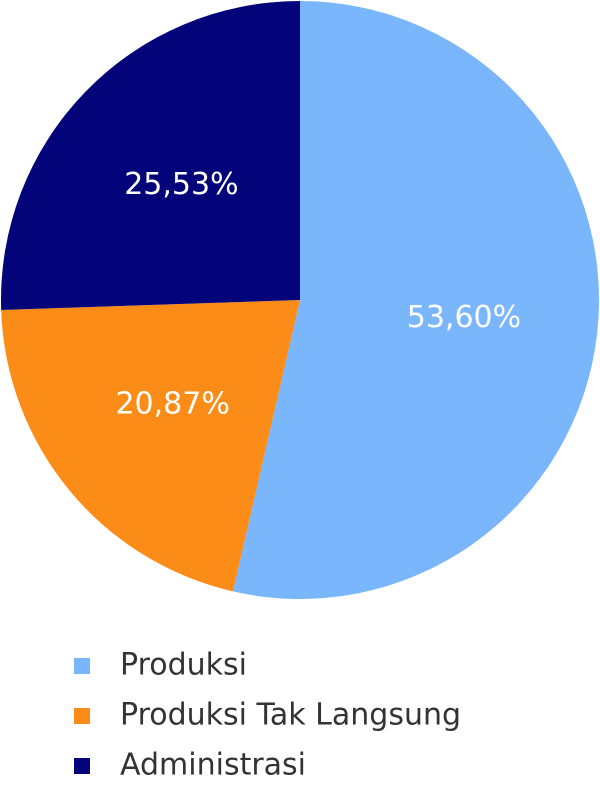 The width and height of the screenshot is (600, 804). I want to click on value-label: 20,87%, so click(172, 403).